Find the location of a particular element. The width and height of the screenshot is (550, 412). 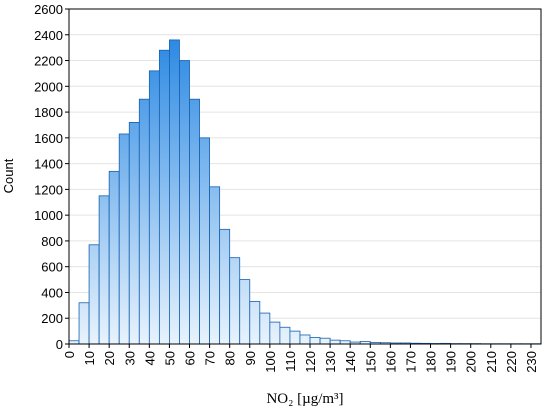

x-tick-label: 210 is located at coordinates (491, 362).